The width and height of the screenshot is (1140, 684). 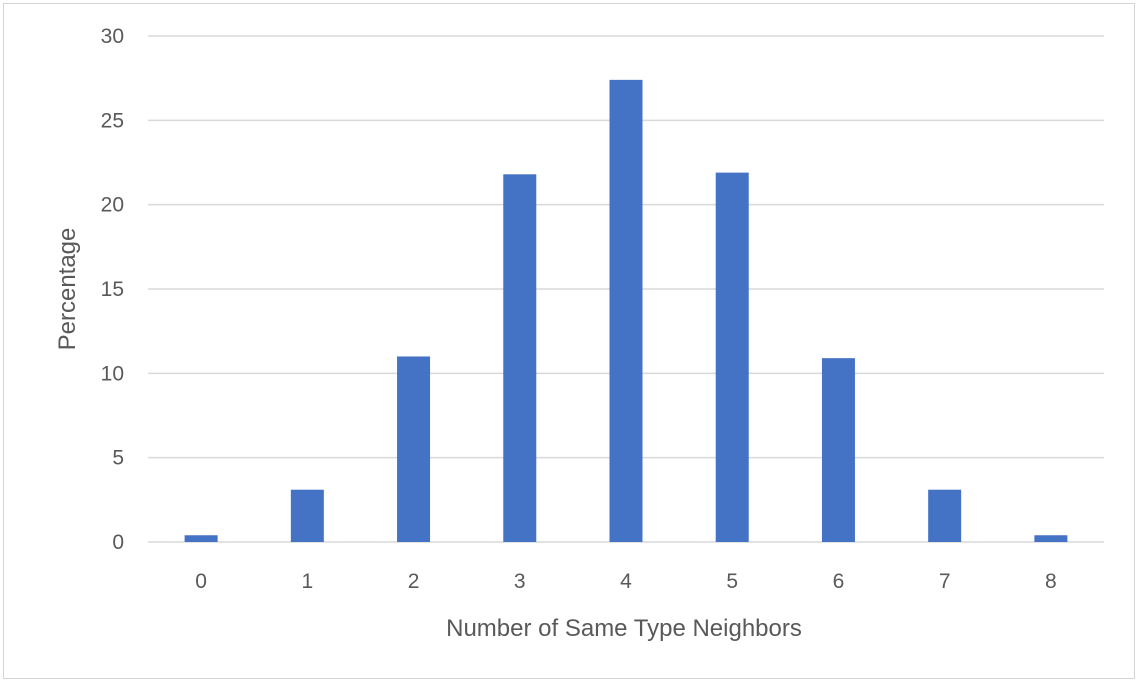 I want to click on y-tick-label: 25, so click(x=112, y=120).